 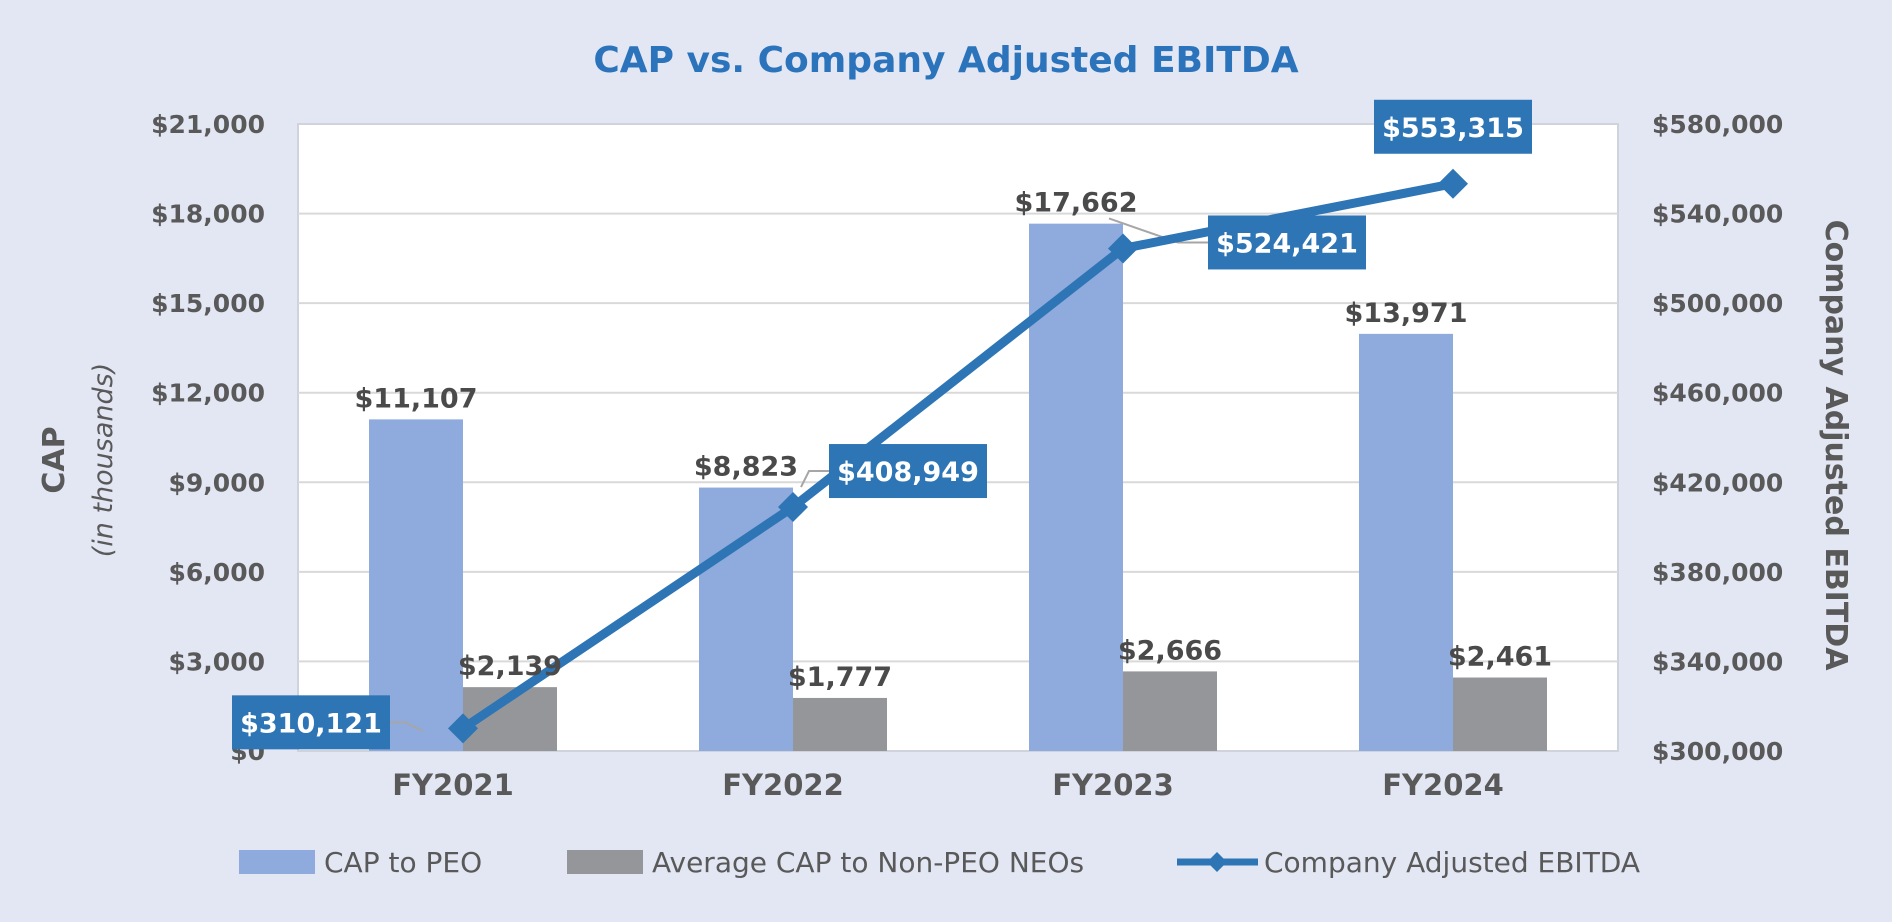 I want to click on left-axis-label: CAP, so click(x=54, y=459).